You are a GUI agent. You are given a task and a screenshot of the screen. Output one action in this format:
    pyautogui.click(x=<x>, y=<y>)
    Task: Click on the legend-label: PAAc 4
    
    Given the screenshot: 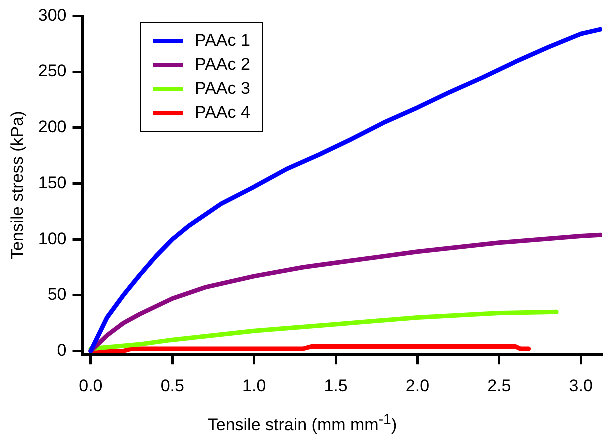 What is the action you would take?
    pyautogui.click(x=222, y=113)
    